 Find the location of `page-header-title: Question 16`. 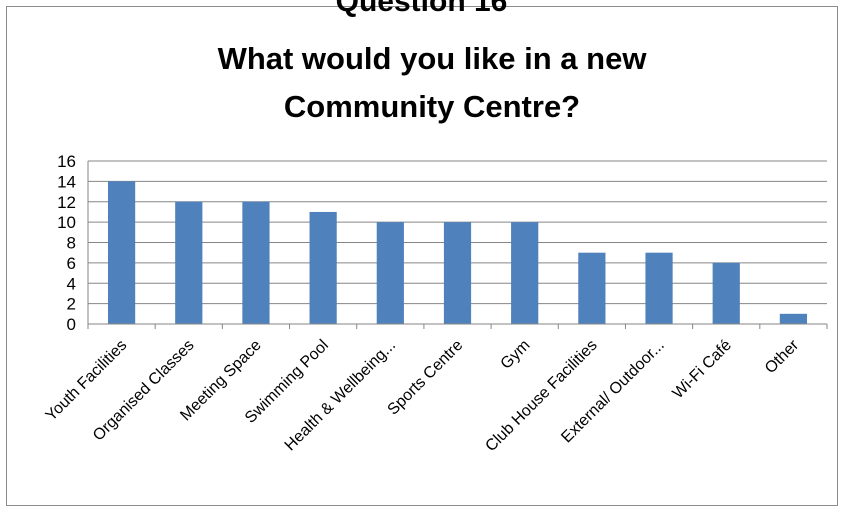

page-header-title: Question 16 is located at coordinates (421, 9).